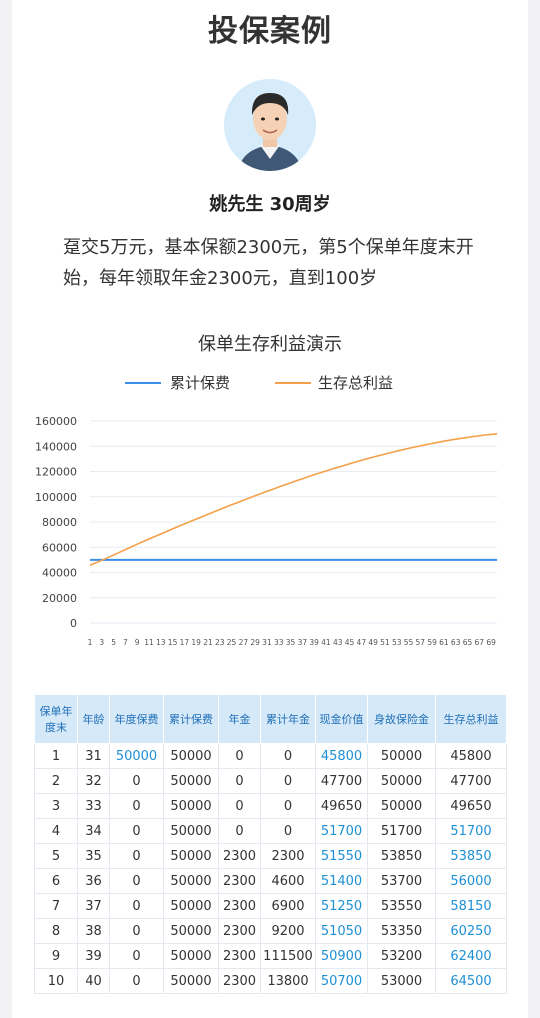  Describe the element at coordinates (341, 931) in the screenshot. I see `table-cell: 51050` at that location.